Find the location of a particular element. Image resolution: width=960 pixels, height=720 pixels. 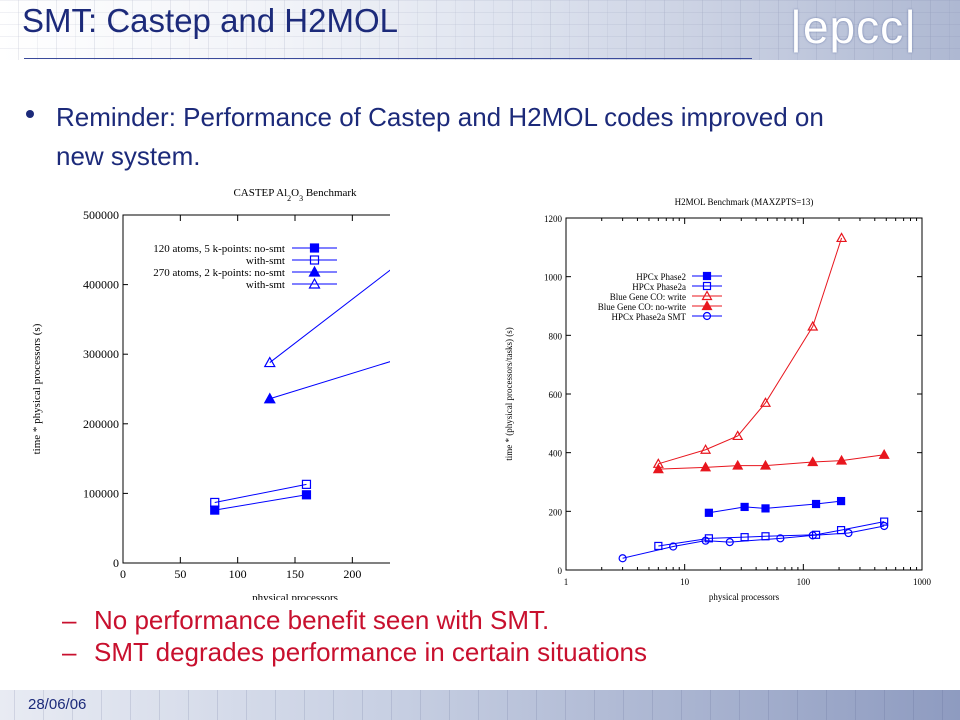

y-tick-label: 200 is located at coordinates (556, 512).